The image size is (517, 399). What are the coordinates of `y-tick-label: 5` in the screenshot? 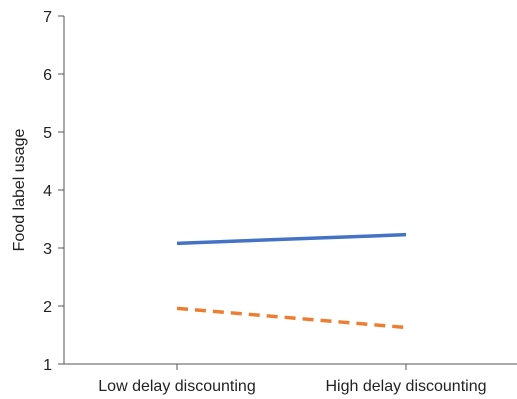 It's located at (47, 133).